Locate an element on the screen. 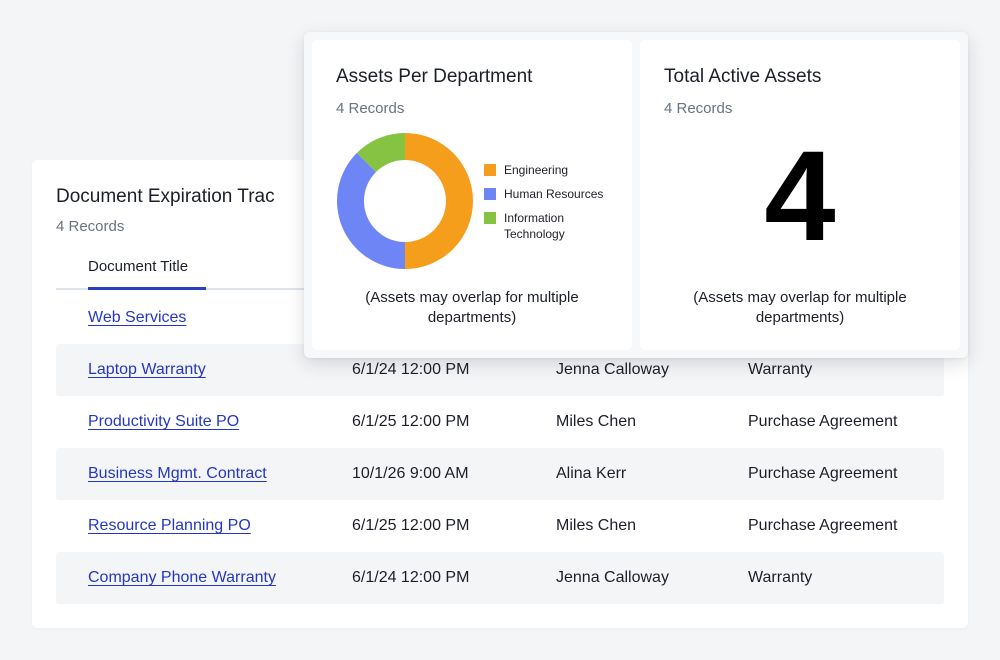 The height and width of the screenshot is (660, 1000). donut-slice-information-technology is located at coordinates (380, 153).